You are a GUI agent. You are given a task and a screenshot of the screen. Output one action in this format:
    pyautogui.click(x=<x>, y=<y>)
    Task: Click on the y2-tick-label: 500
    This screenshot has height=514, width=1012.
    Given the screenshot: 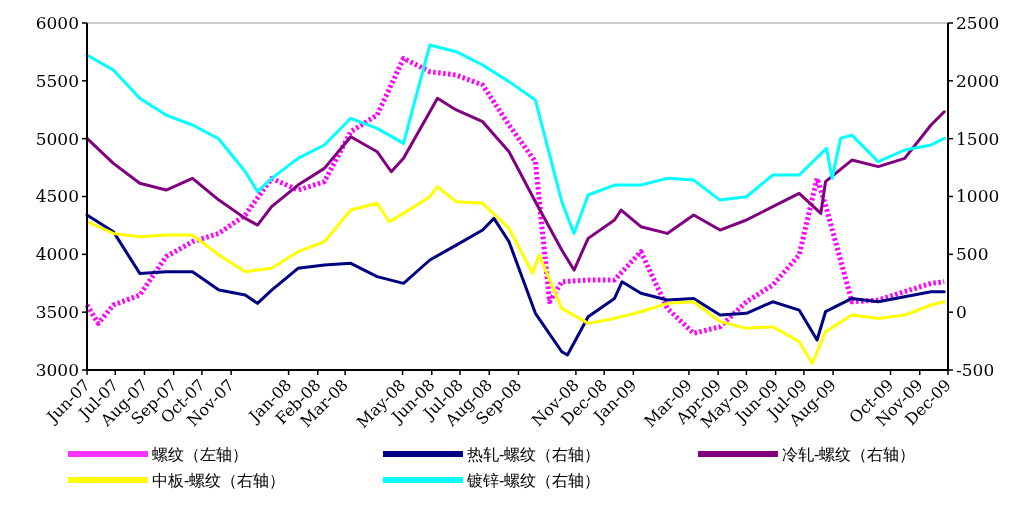 What is the action you would take?
    pyautogui.click(x=972, y=254)
    